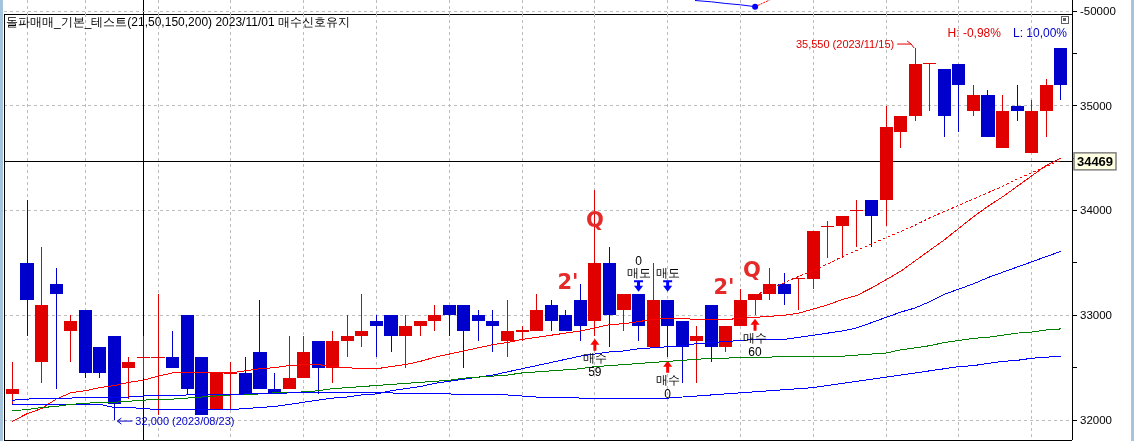 The width and height of the screenshot is (1134, 441). What do you see at coordinates (752, 270) in the screenshot?
I see `note: Q` at bounding box center [752, 270].